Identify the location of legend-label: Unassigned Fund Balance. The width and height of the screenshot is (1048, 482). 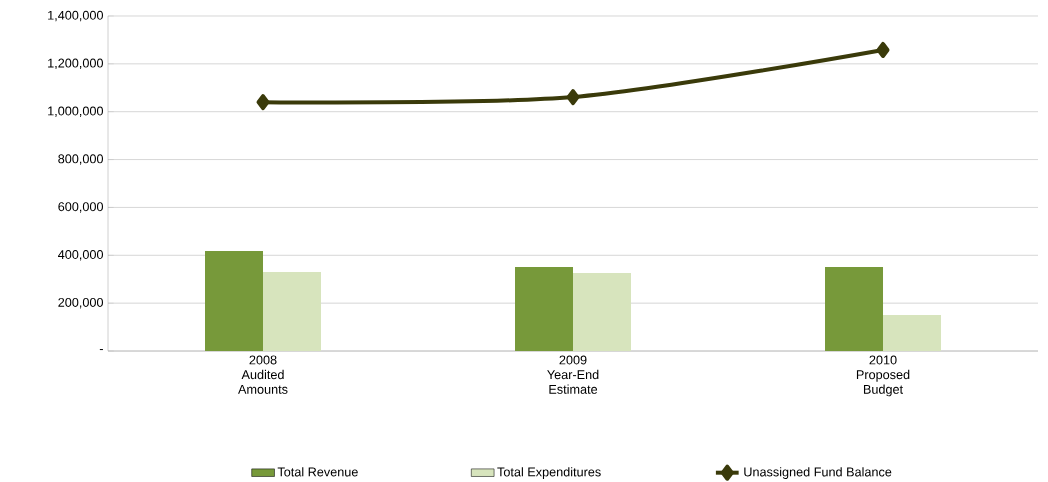
(818, 473).